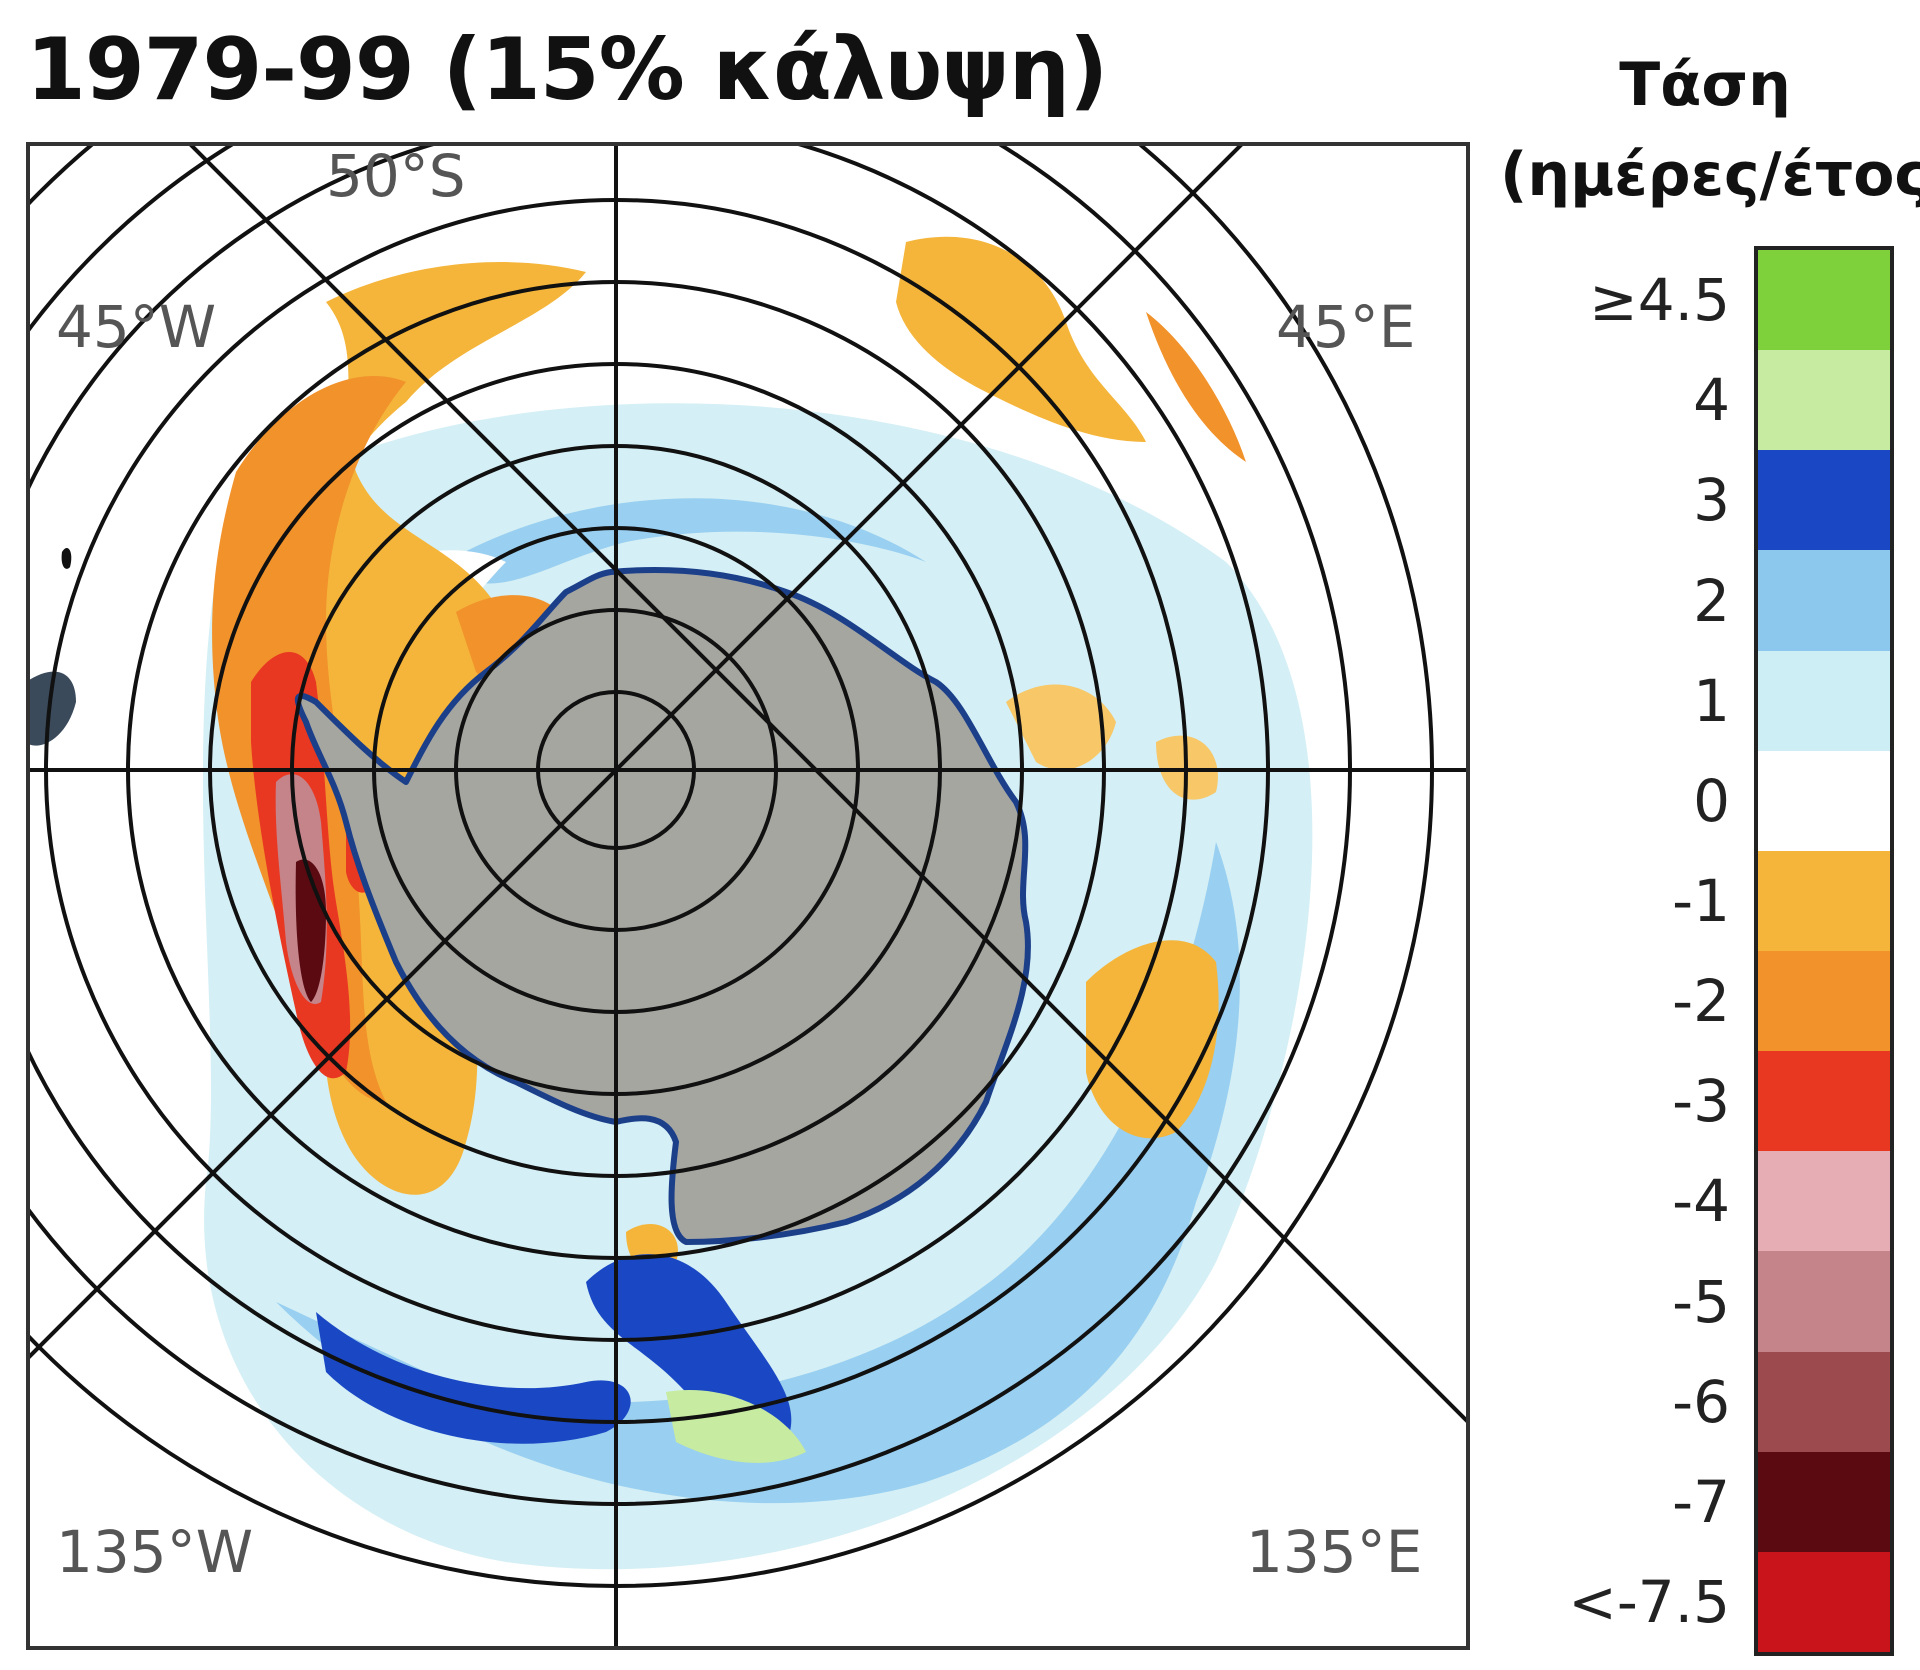 This screenshot has height=1670, width=1920. Describe the element at coordinates (1710, 175) in the screenshot. I see `legend-title-line2: (ημέρες/έτος)` at that location.